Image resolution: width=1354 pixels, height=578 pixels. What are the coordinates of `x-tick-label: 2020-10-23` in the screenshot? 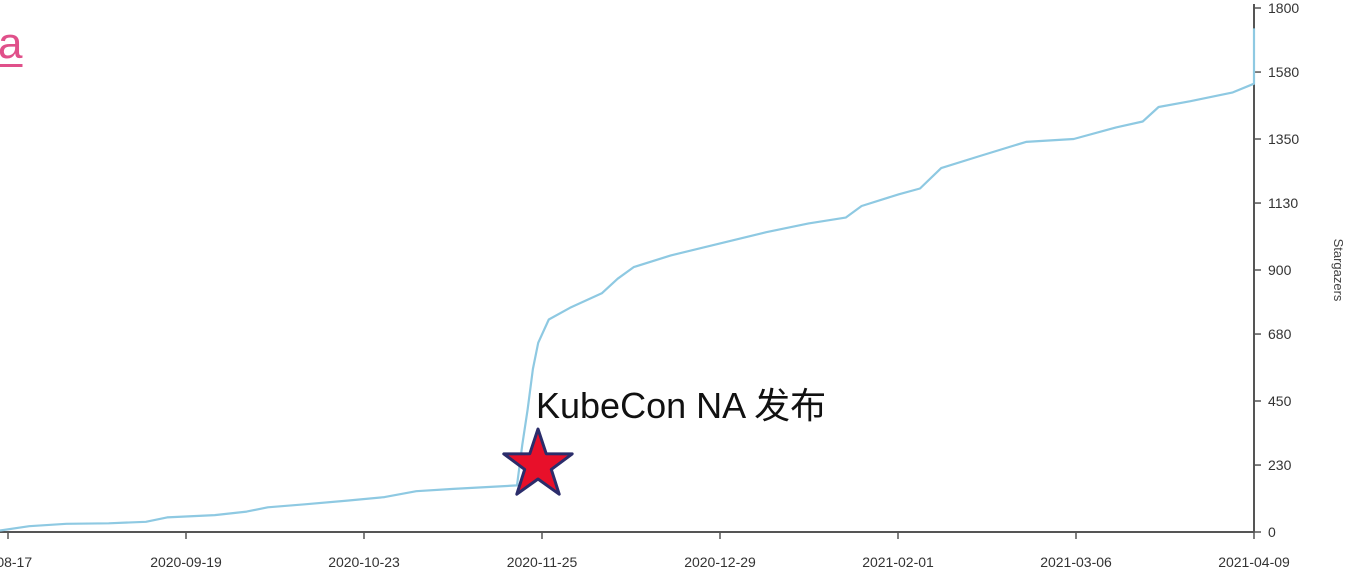 It's located at (364, 562).